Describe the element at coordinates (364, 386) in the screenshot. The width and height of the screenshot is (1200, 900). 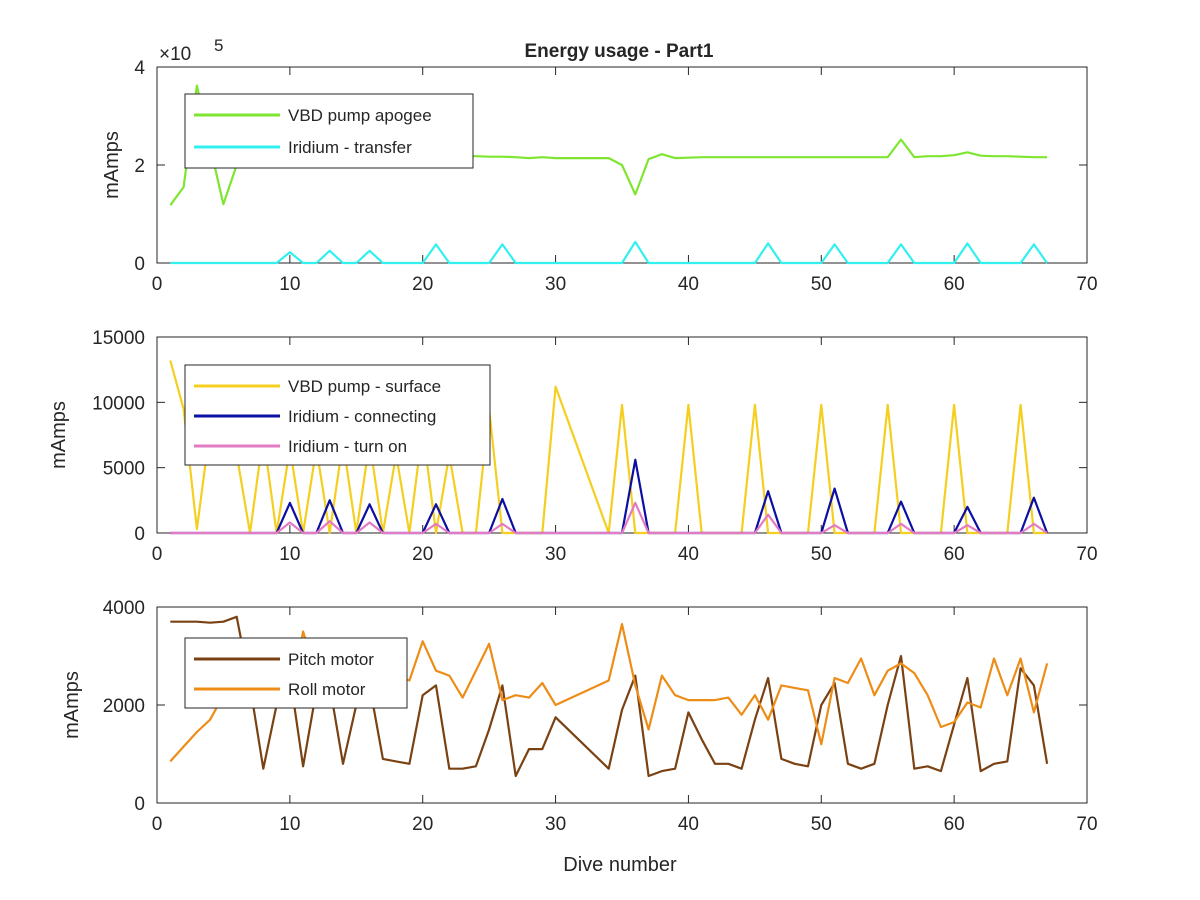
I see `legend-label: VBD pump - surface` at that location.